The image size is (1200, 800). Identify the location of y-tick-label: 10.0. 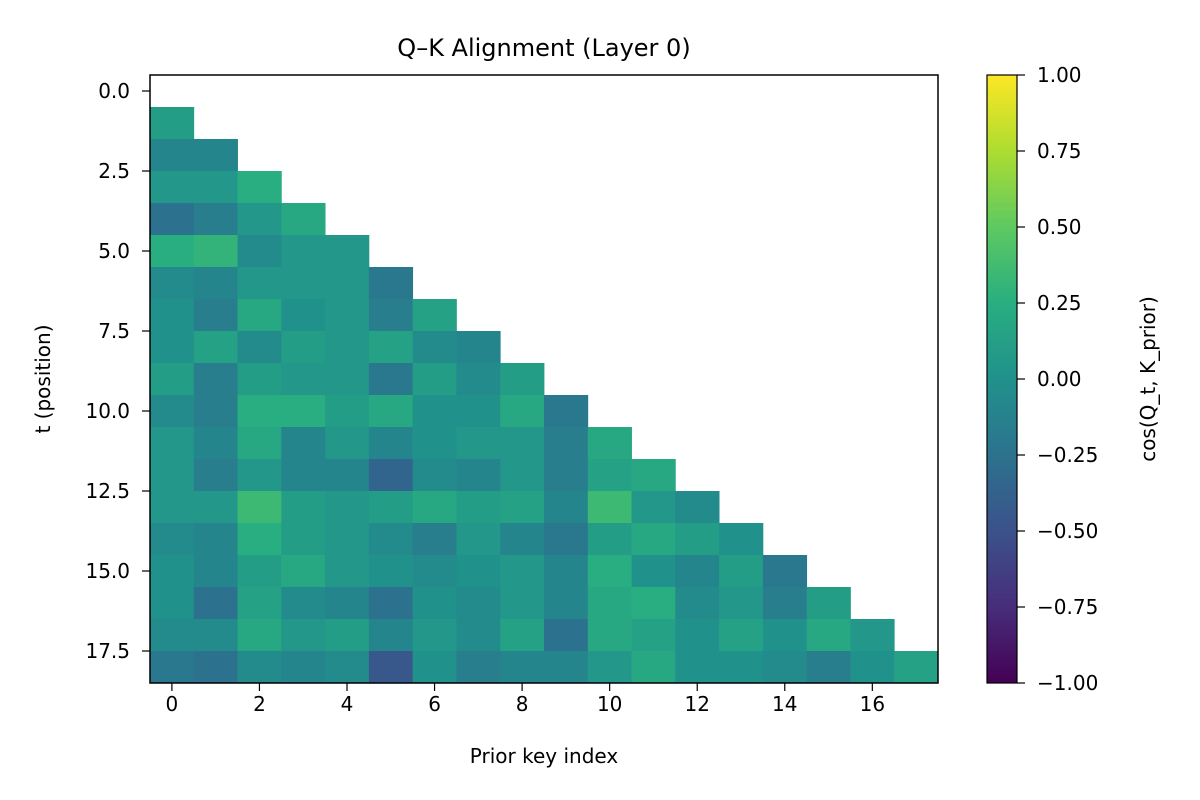
(107, 411).